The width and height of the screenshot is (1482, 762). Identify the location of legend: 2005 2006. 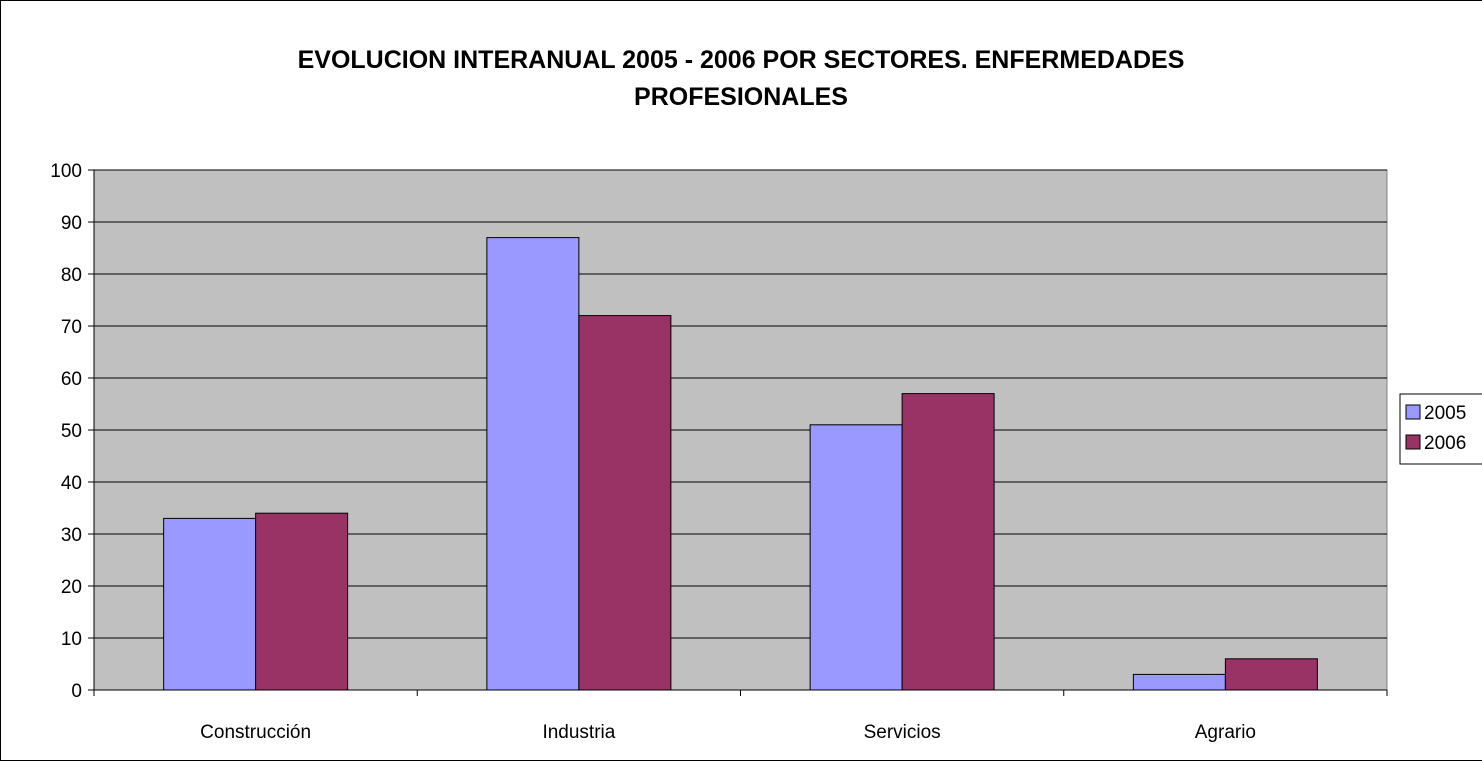
(1440, 429).